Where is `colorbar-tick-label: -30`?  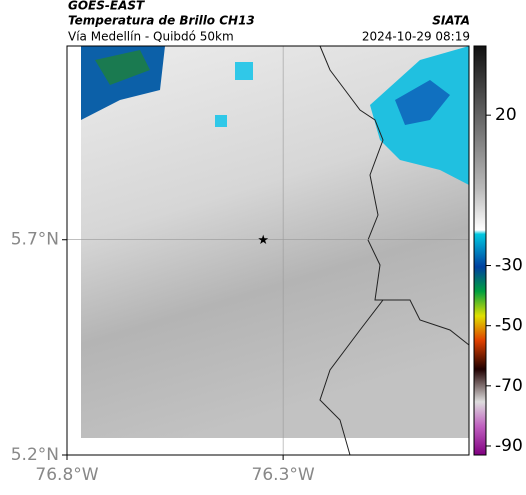 colorbar-tick-label: -30 is located at coordinates (509, 266).